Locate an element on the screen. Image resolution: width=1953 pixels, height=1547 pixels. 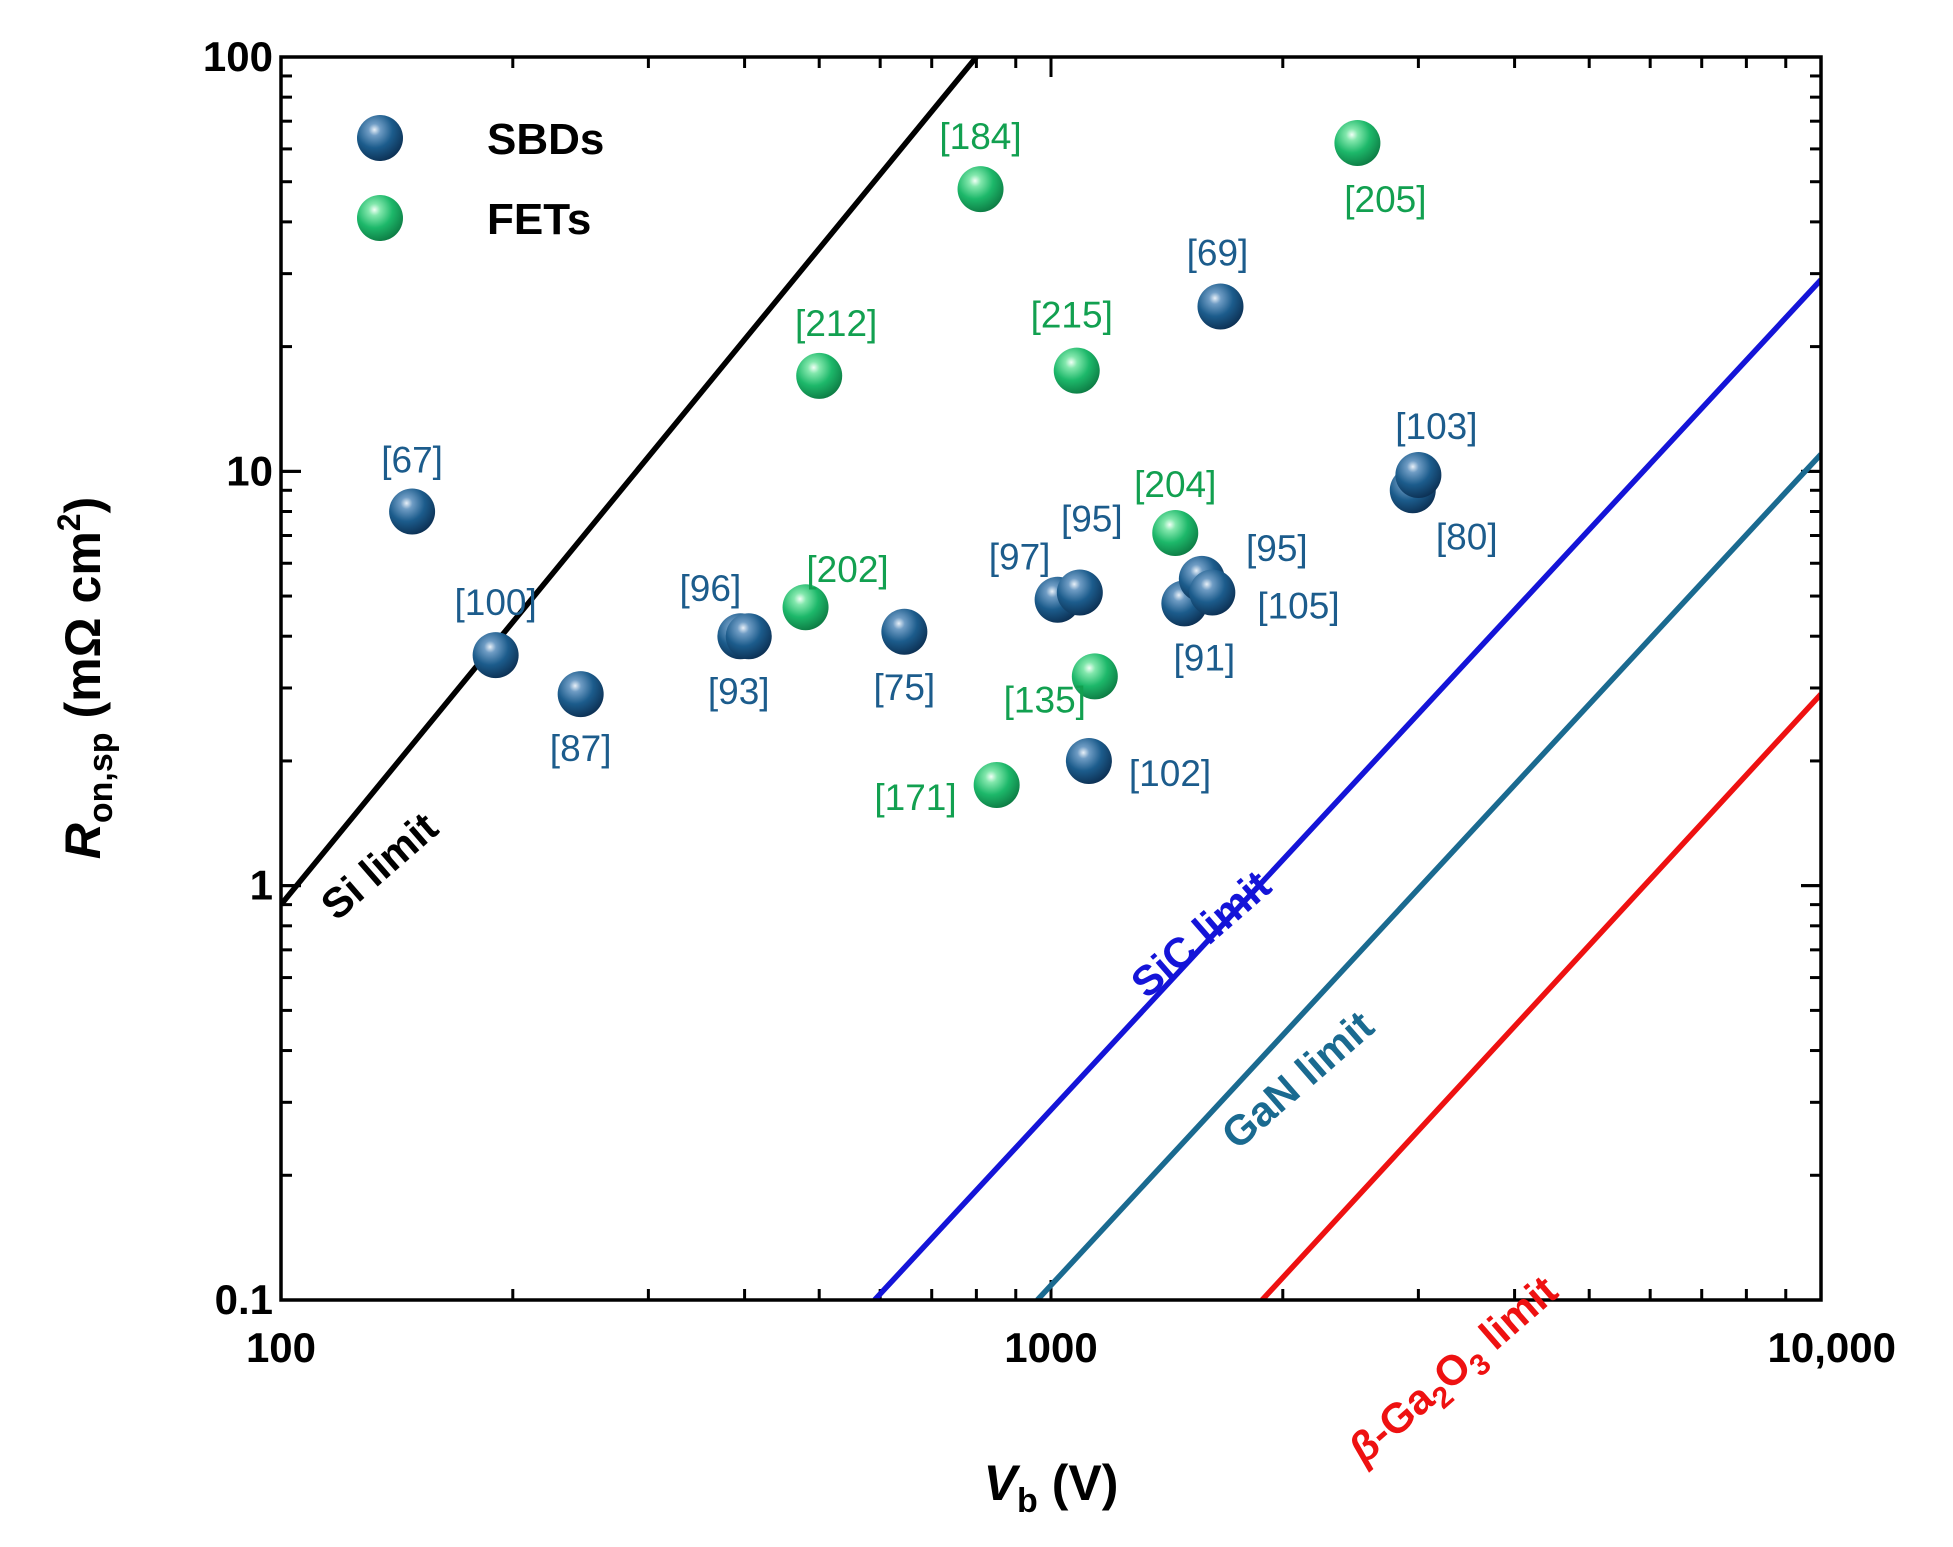
reference-label: [103] is located at coordinates (1436, 426).